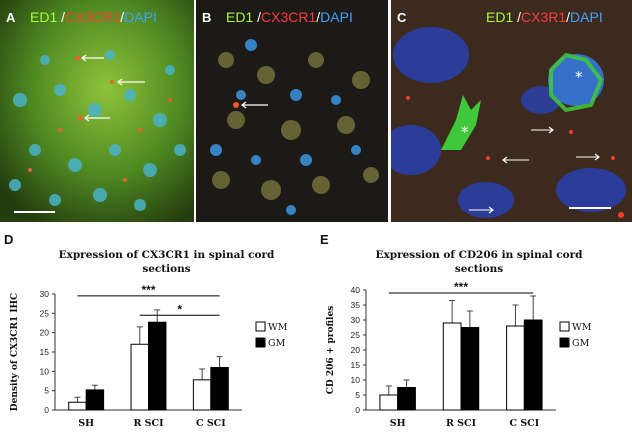 The image size is (632, 435). What do you see at coordinates (465, 132) in the screenshot?
I see `asterisk-marker: *` at bounding box center [465, 132].